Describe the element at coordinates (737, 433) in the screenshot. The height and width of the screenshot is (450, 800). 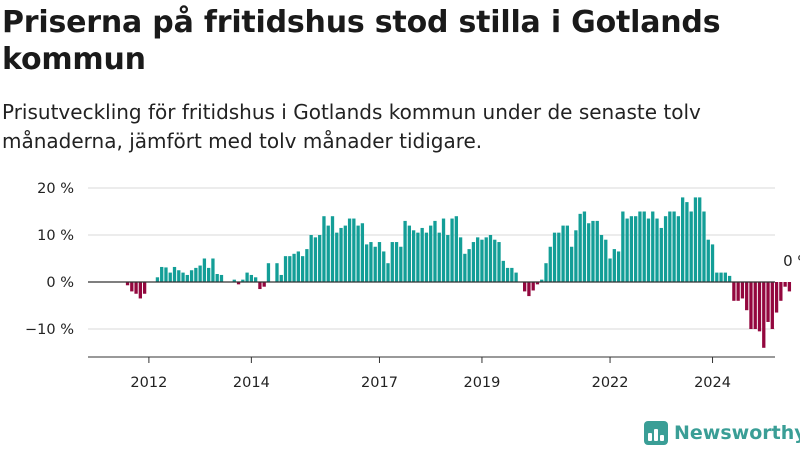
I see `newsworthy-logo-text: Newsworthy` at that location.